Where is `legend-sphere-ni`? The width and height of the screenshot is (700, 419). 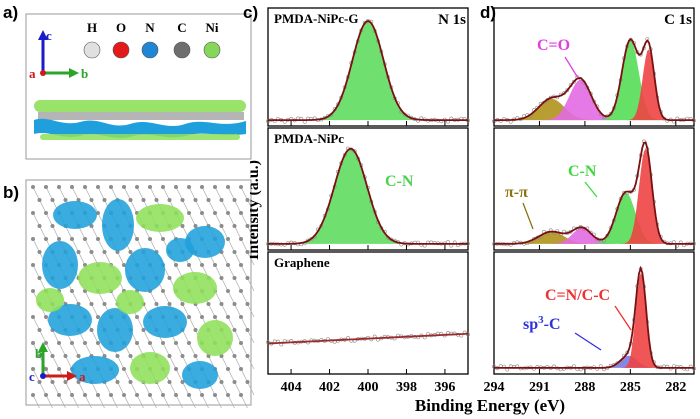
legend-sphere-ni is located at coordinates (212, 50).